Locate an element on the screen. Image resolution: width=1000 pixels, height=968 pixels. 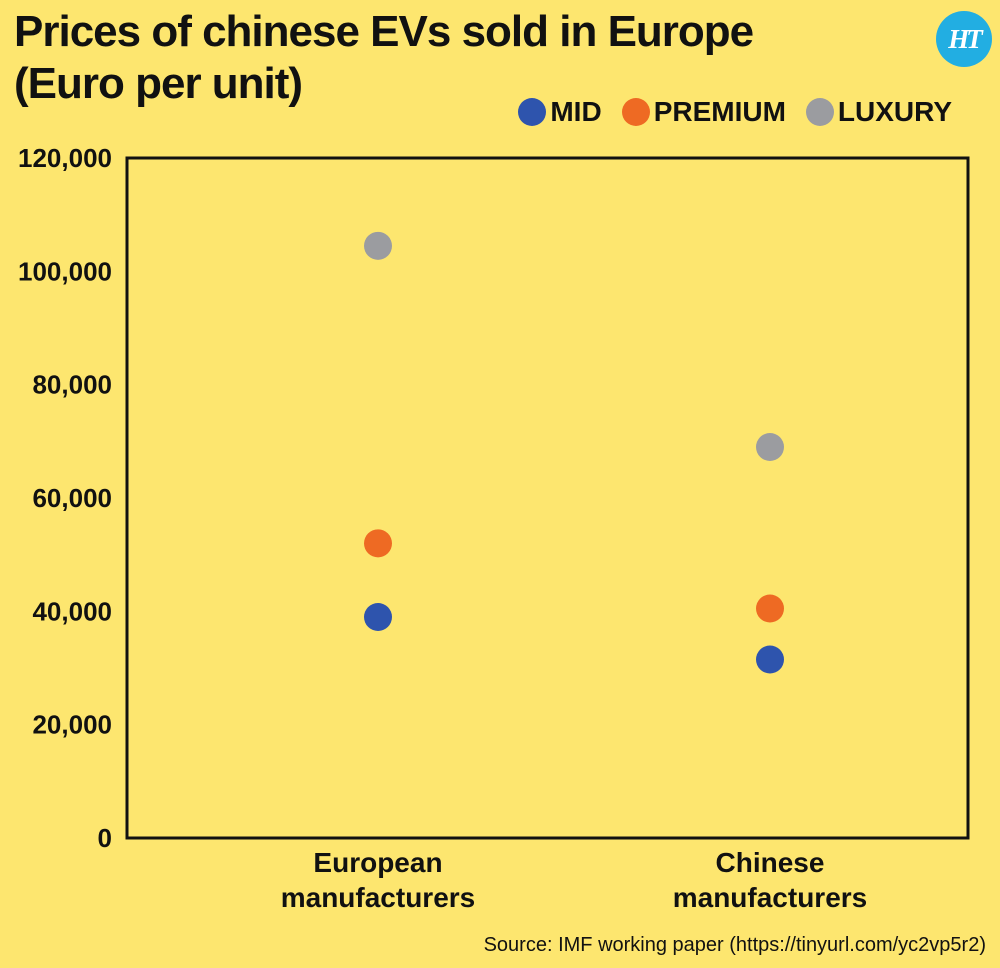
ht-logo-text: HT is located at coordinates (965, 39).